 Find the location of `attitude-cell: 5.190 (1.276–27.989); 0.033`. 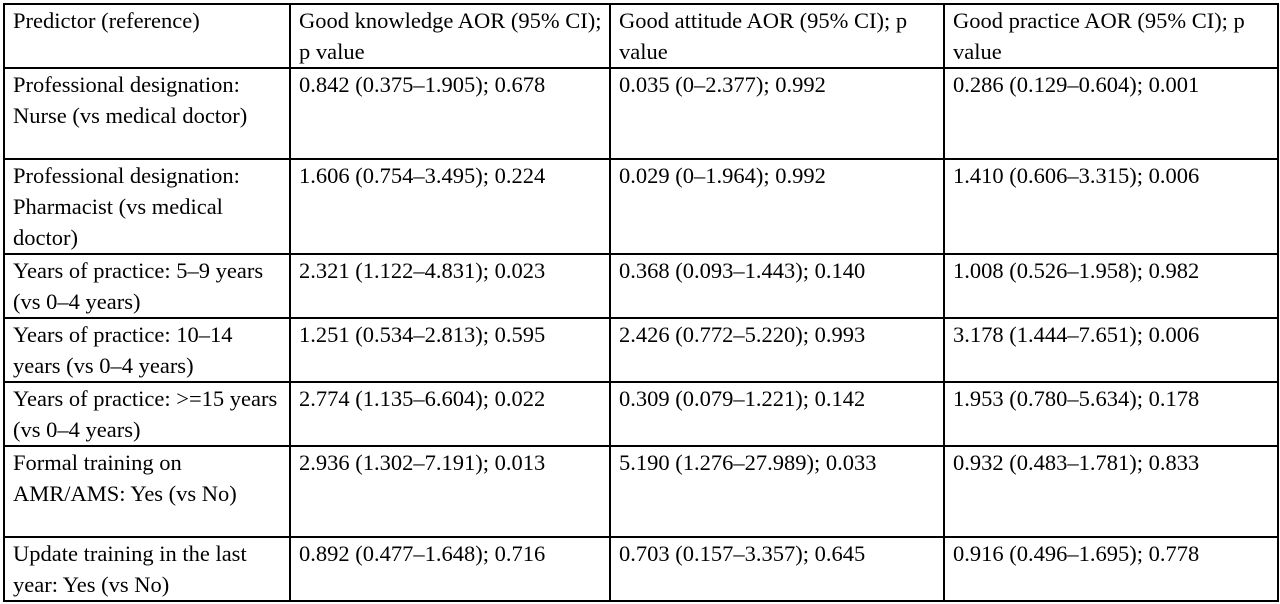

attitude-cell: 5.190 (1.276–27.989); 0.033 is located at coordinates (777, 491).